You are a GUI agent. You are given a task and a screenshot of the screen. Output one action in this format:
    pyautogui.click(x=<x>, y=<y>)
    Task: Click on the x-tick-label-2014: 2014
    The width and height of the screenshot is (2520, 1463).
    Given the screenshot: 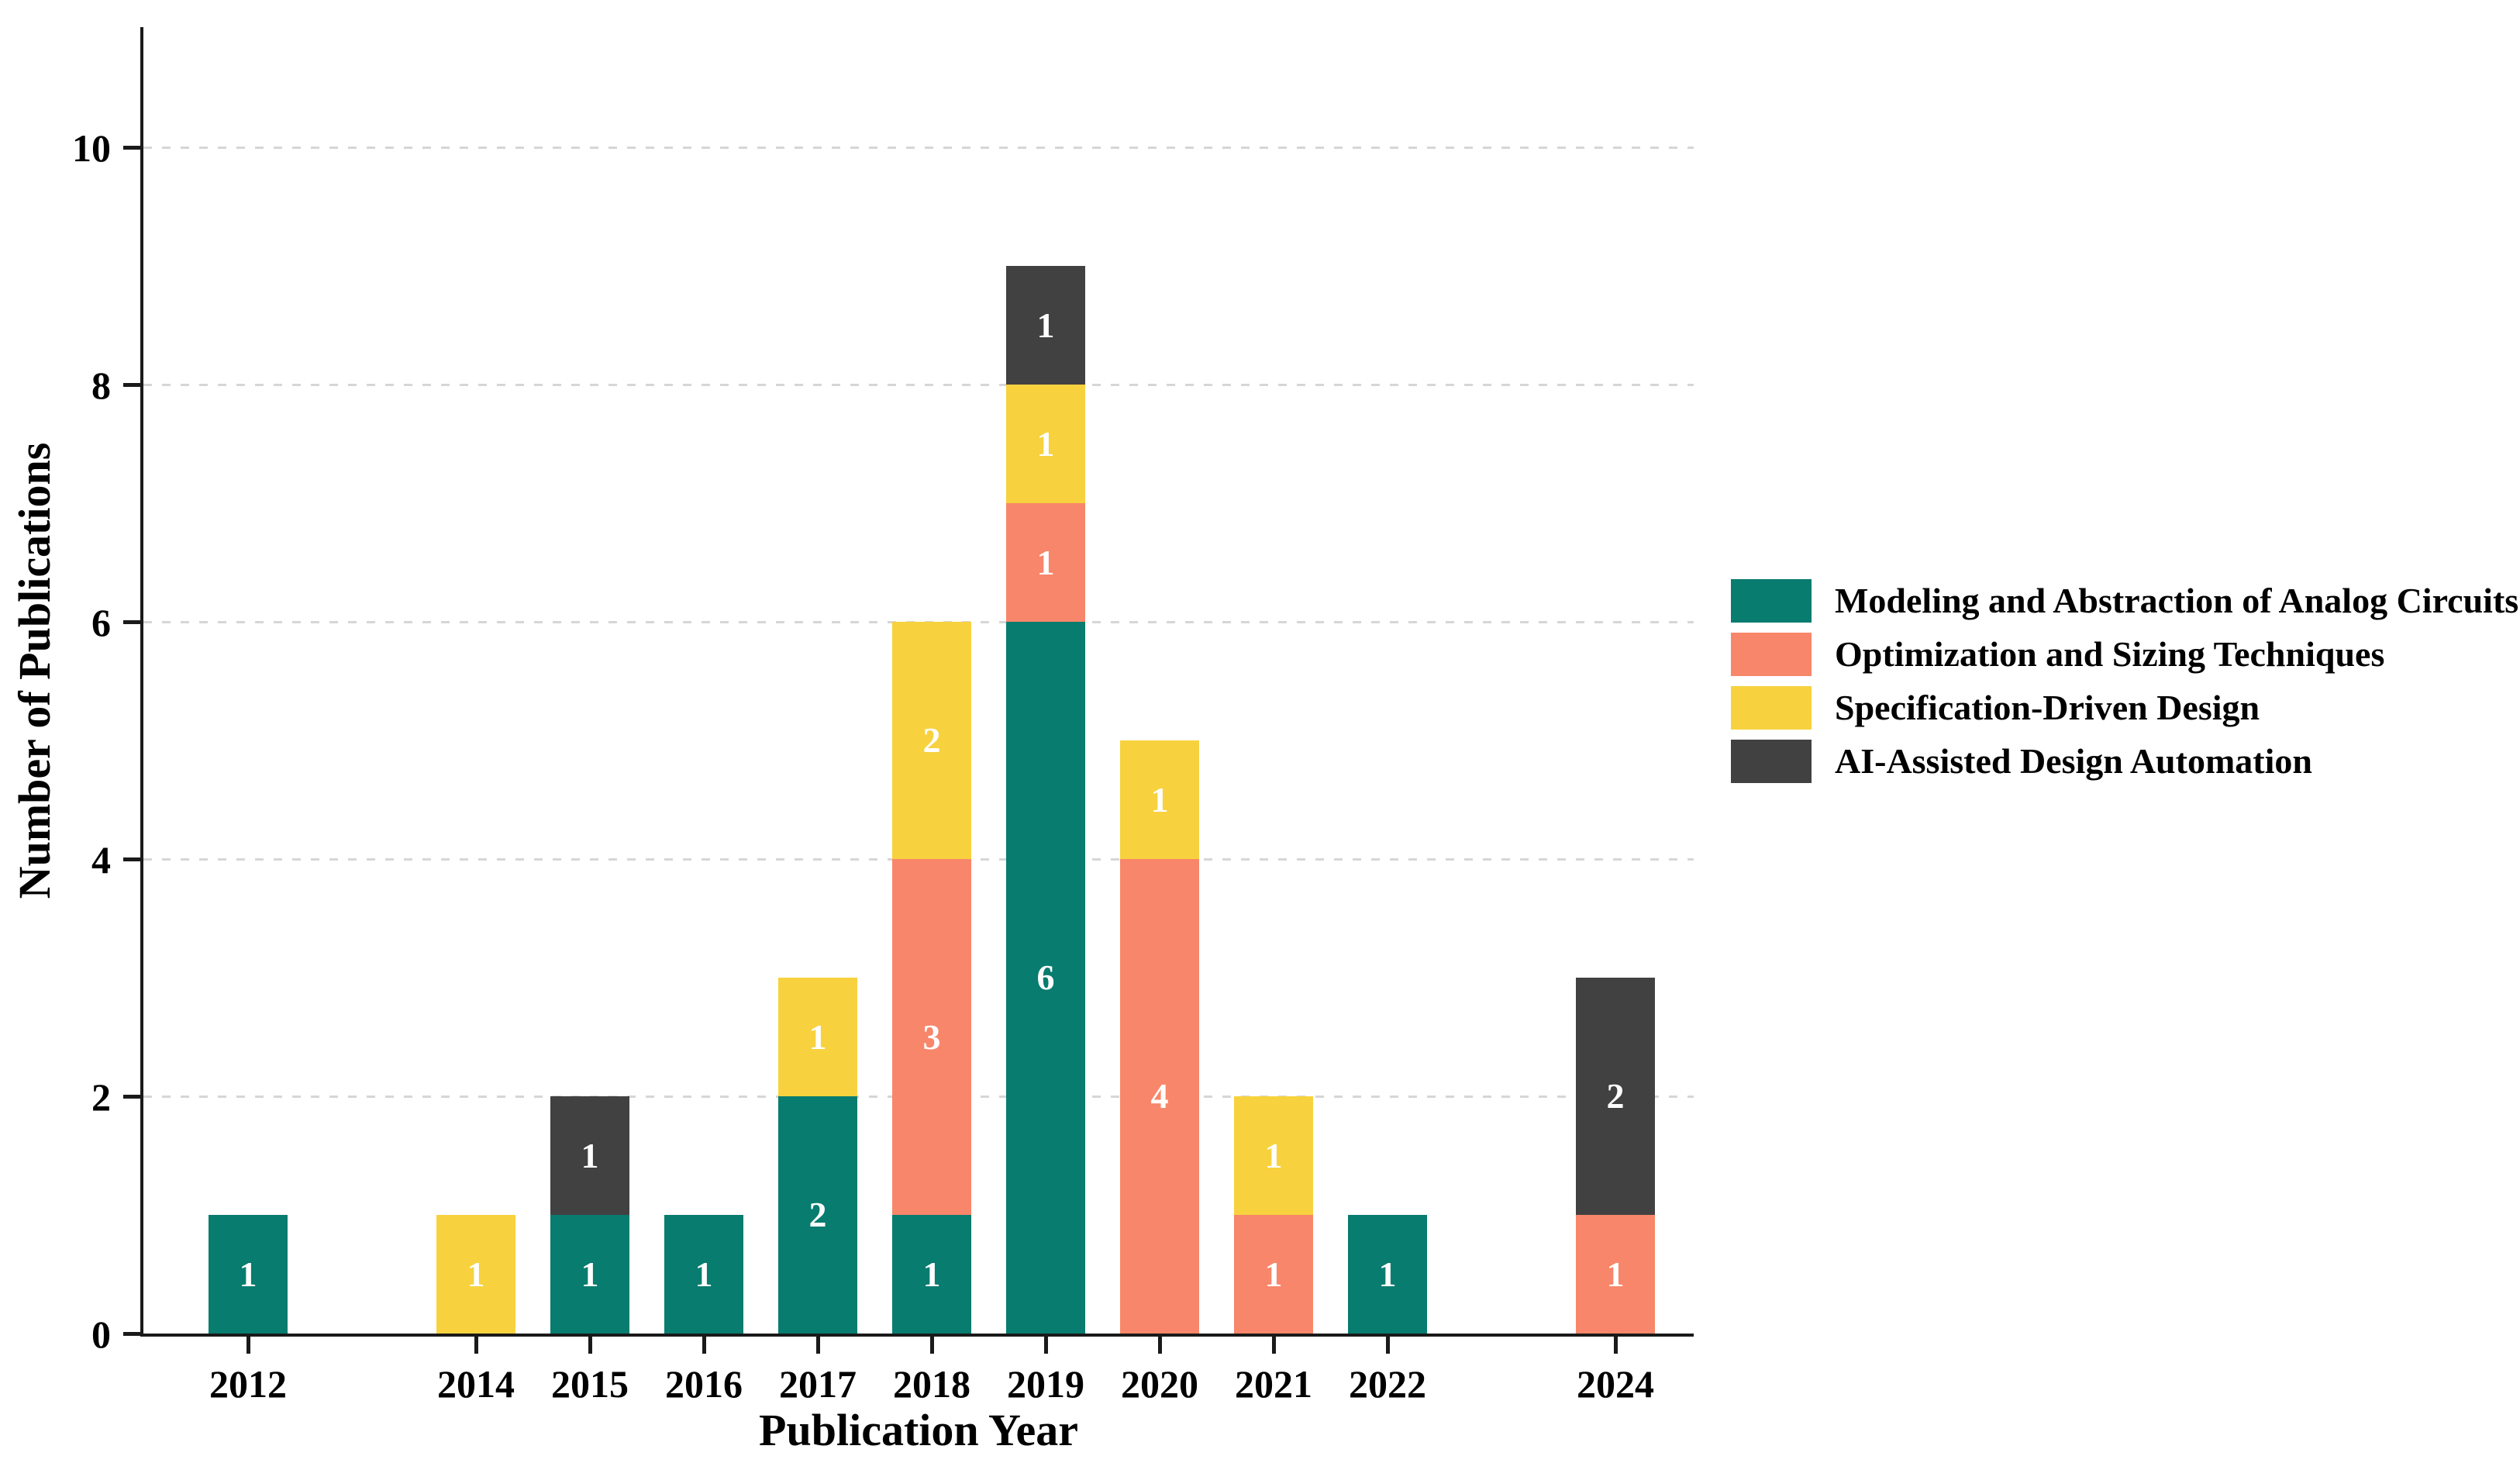 What is the action you would take?
    pyautogui.click(x=476, y=1384)
    